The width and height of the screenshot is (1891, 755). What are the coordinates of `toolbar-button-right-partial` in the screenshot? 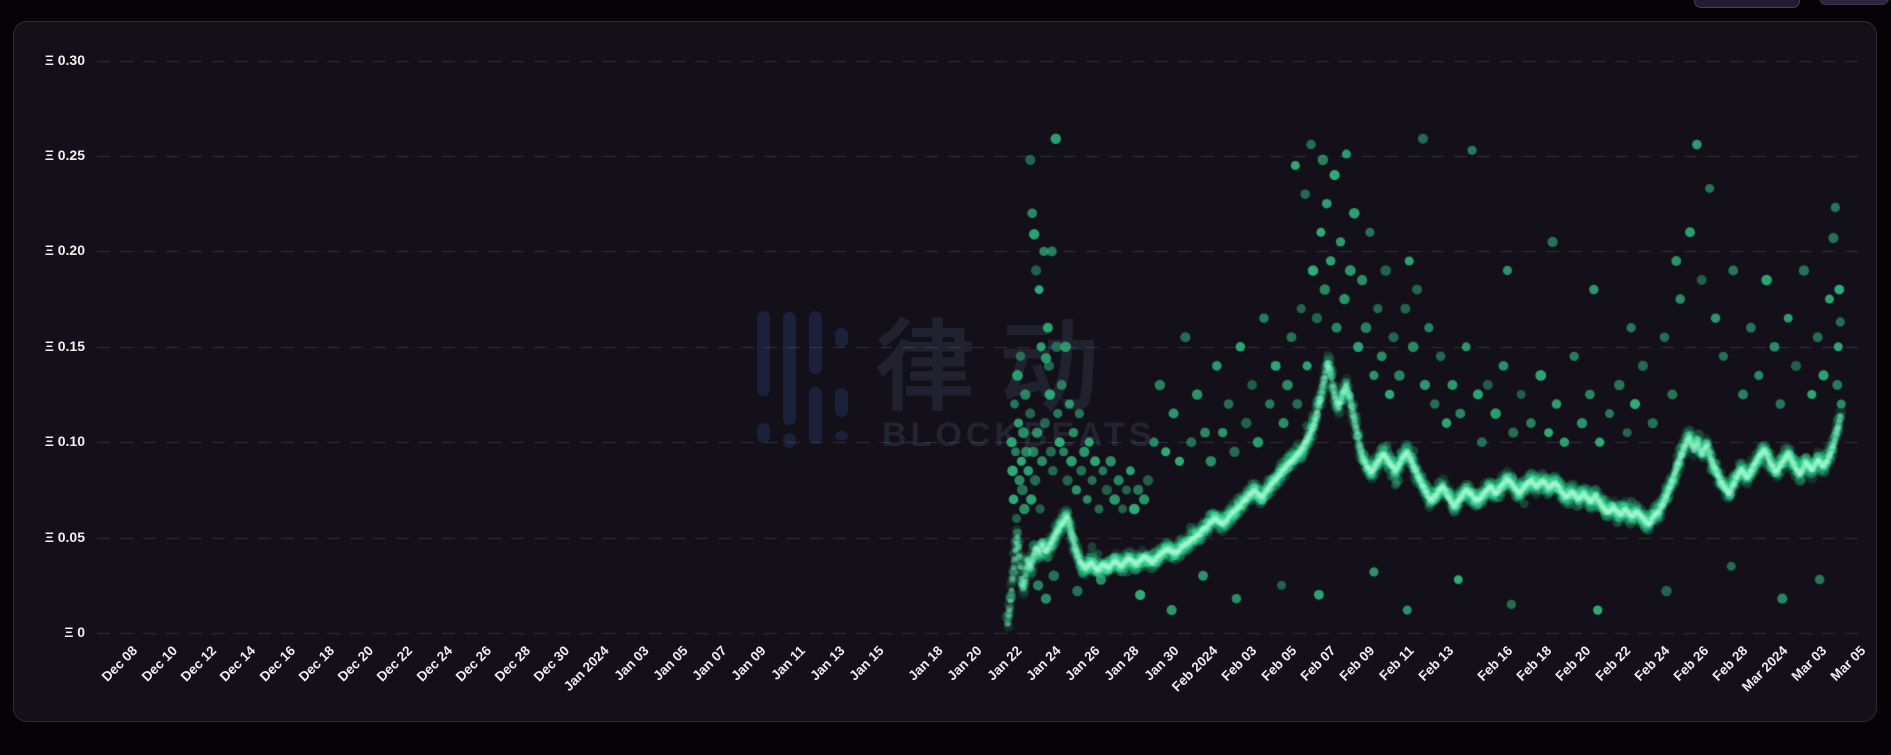 It's located at (1854, 2).